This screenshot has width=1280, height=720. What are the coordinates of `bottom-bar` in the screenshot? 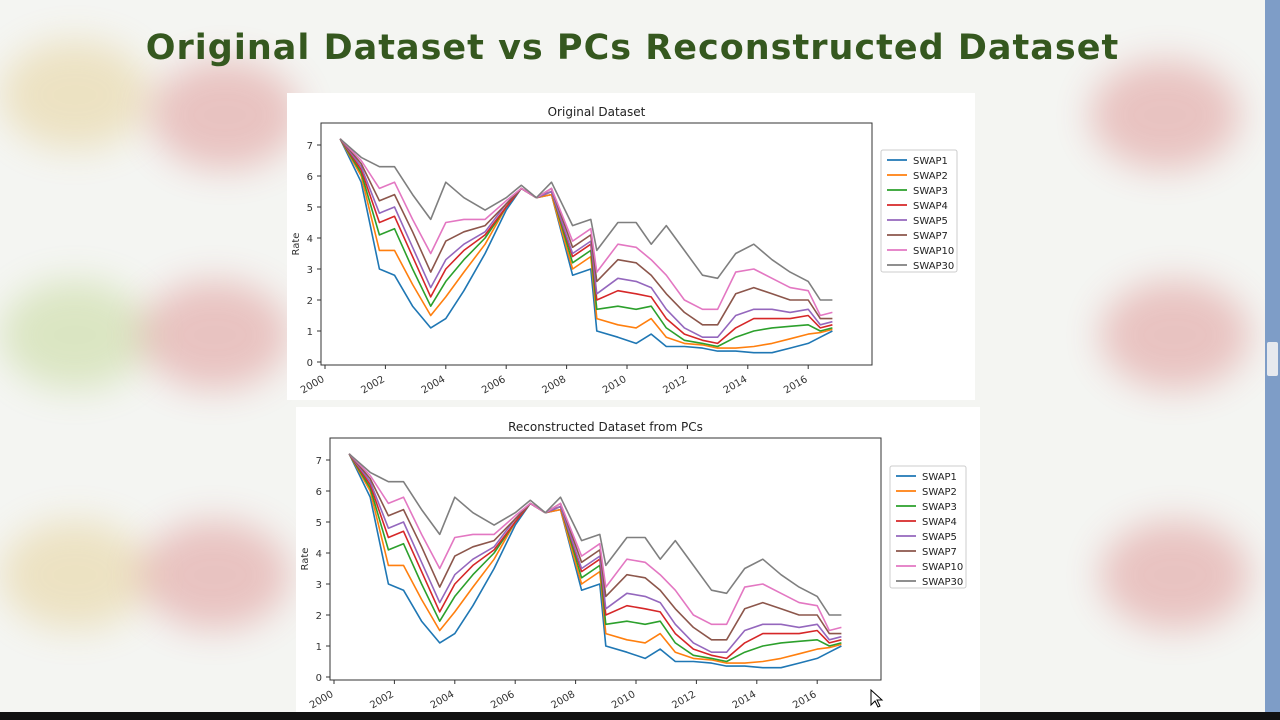 It's located at (640, 716).